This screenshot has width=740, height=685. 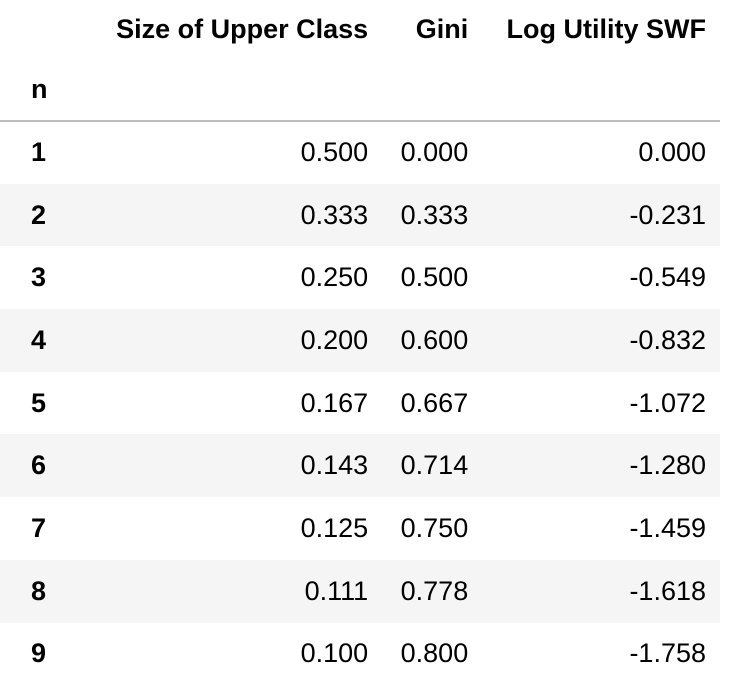 I want to click on cell-gini: 0.333, so click(x=418, y=215).